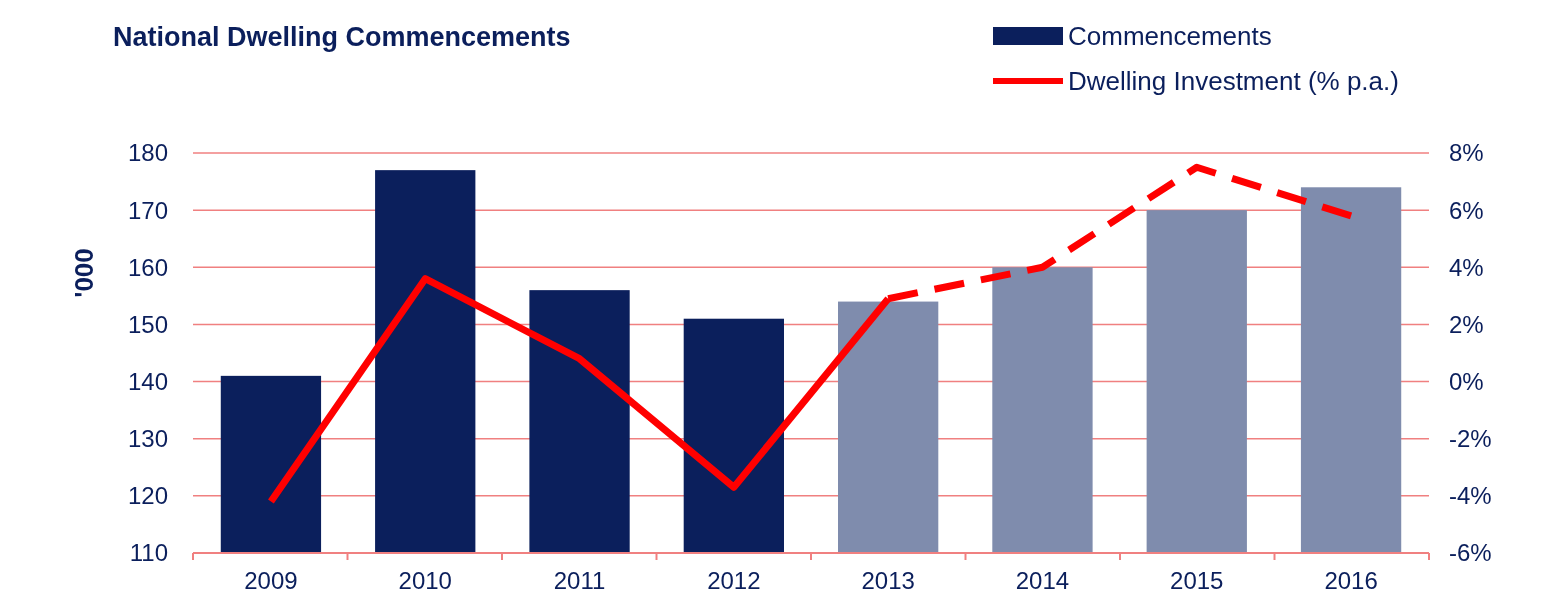 The image size is (1542, 615). I want to click on x-tick-label: 2016, so click(1351, 580).